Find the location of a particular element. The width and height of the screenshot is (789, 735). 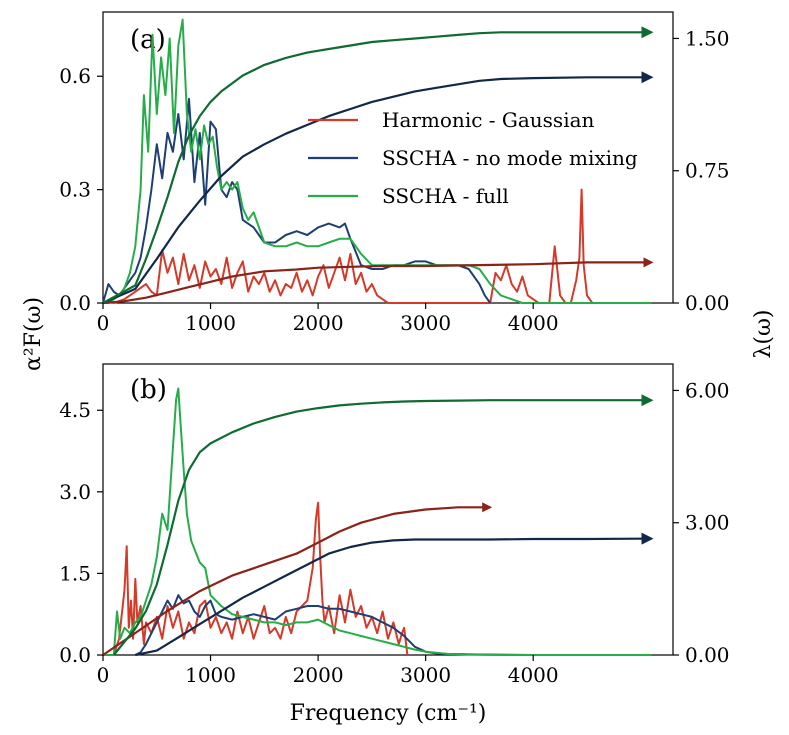

y-tick-label-right: 1.50 is located at coordinates (707, 38).